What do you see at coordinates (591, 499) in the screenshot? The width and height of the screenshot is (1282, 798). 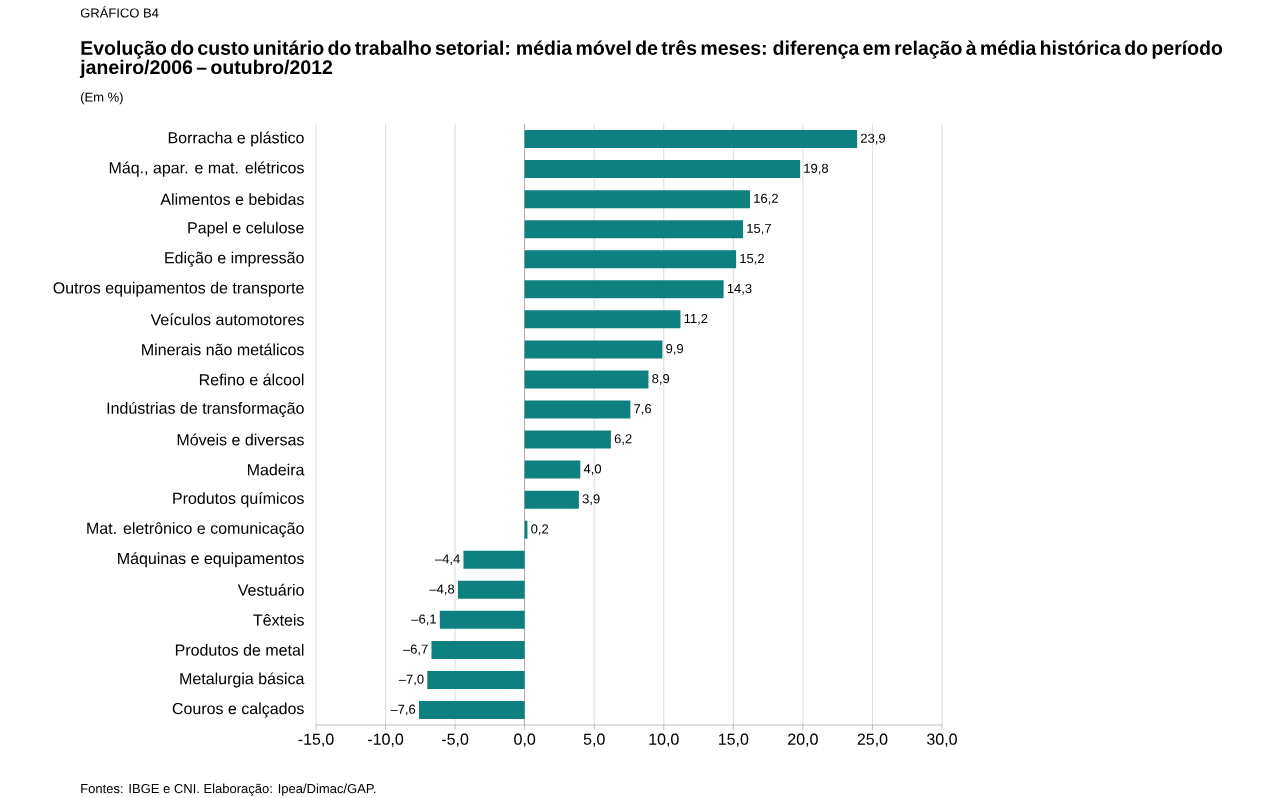 I see `data-label: 3,9` at bounding box center [591, 499].